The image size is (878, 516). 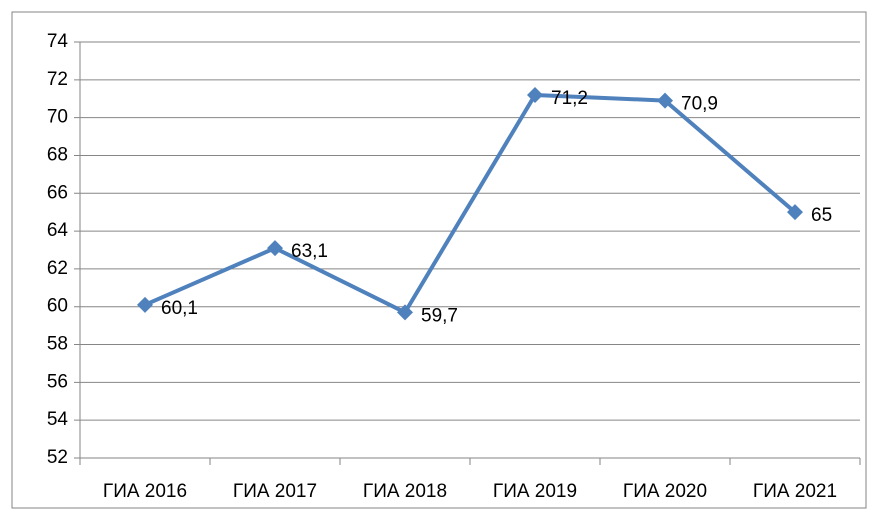 What do you see at coordinates (58, 41) in the screenshot?
I see `y-tick-label: 74` at bounding box center [58, 41].